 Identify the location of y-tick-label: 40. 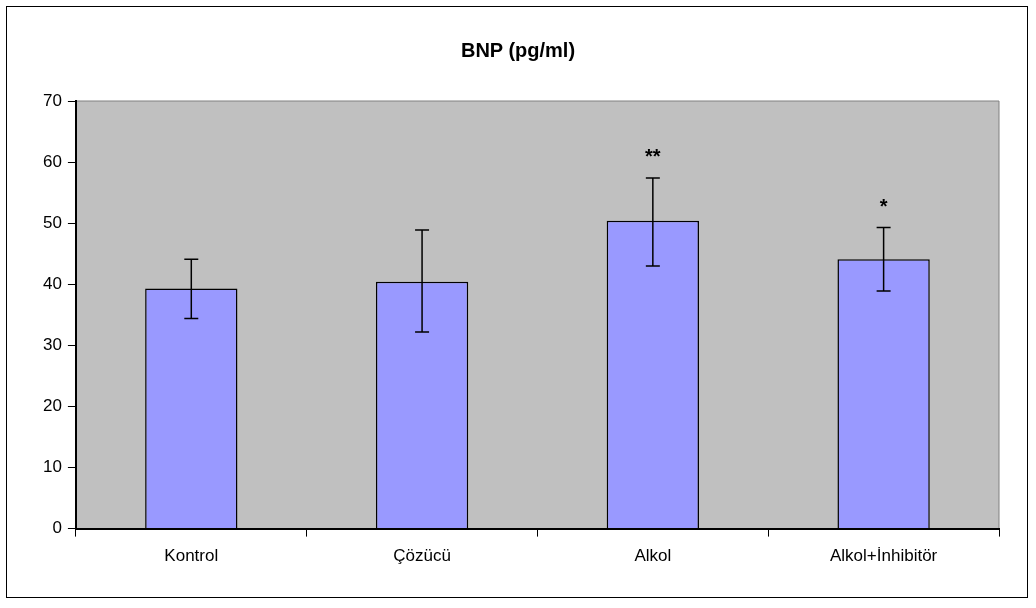
(52, 283).